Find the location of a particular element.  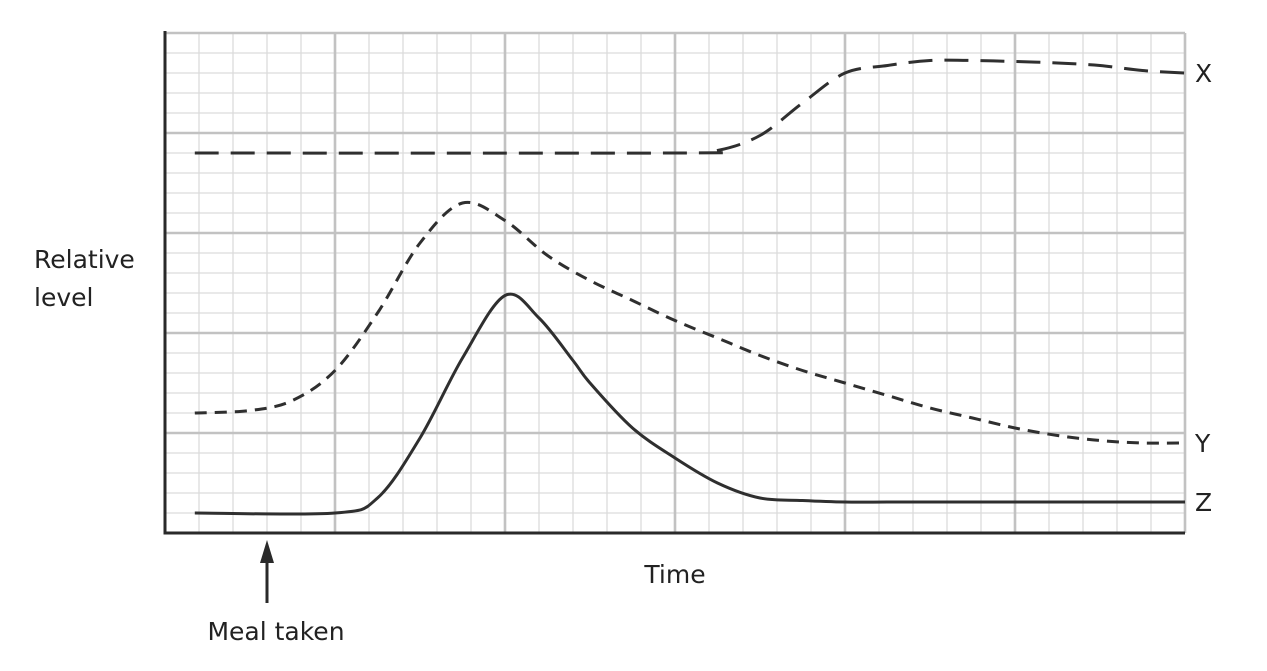

series-label-y: Y is located at coordinates (1202, 443).